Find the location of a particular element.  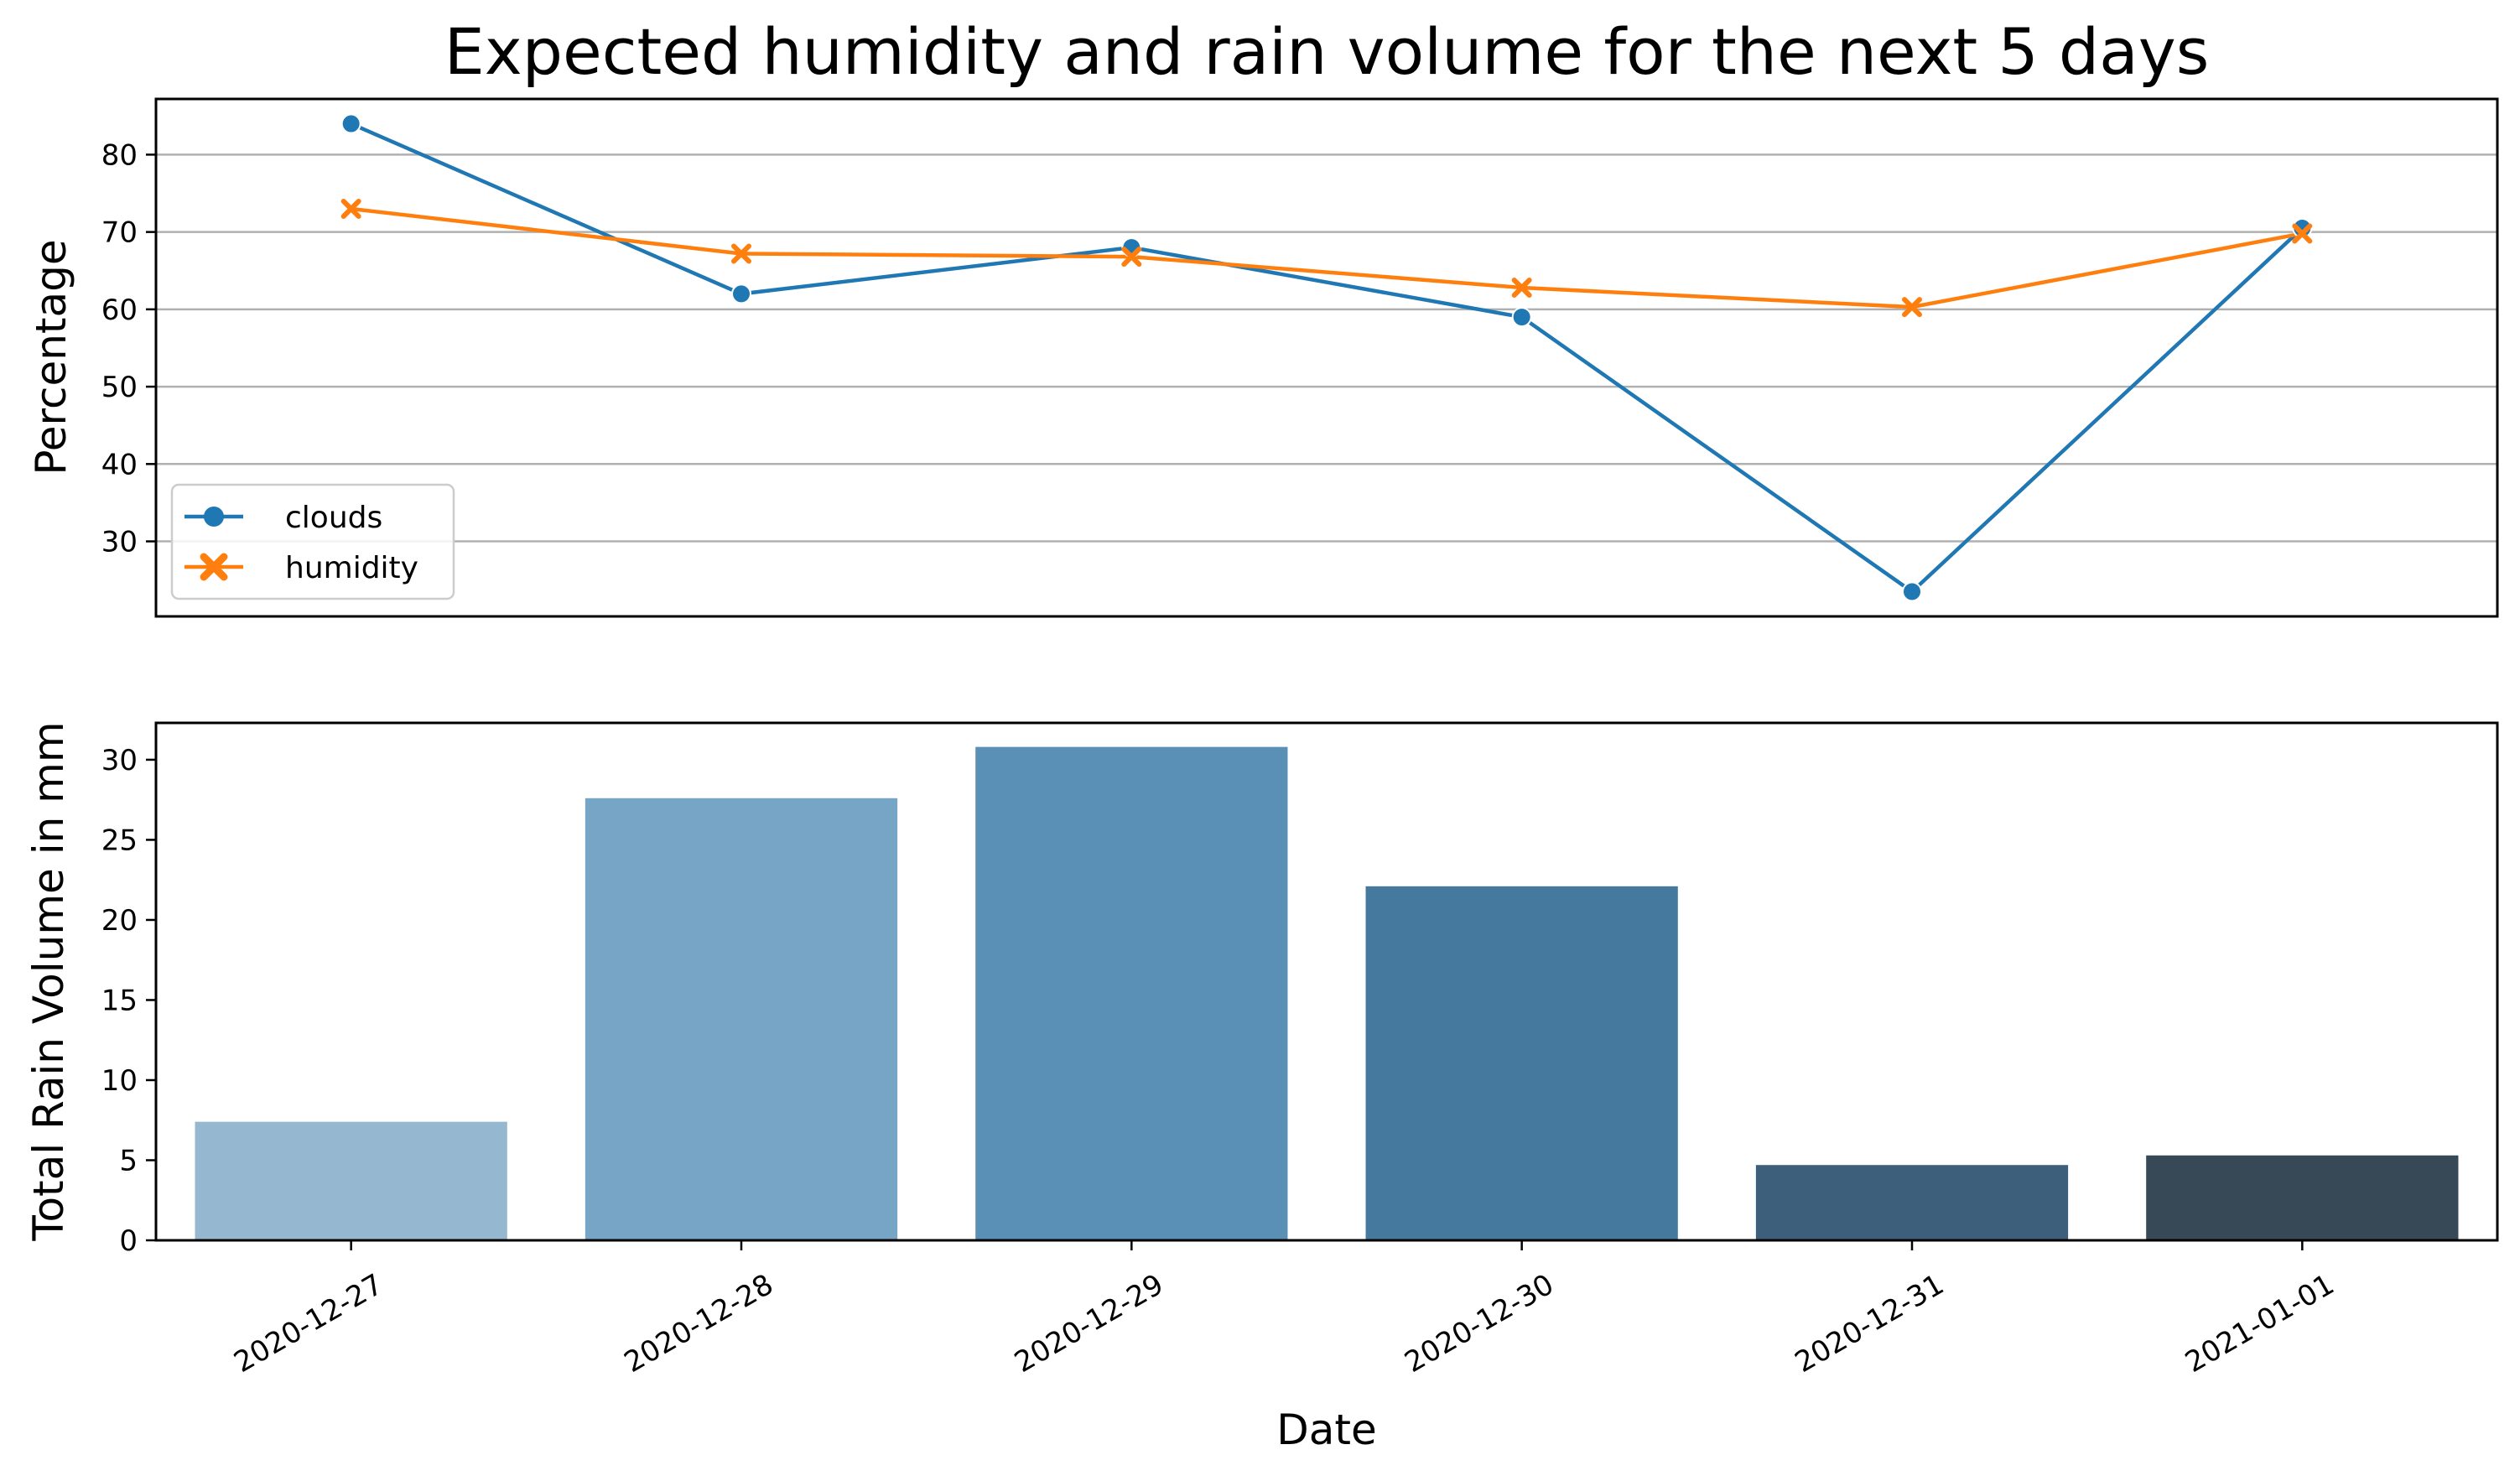

bottom-y-tick-label-20: 20 is located at coordinates (119, 921).